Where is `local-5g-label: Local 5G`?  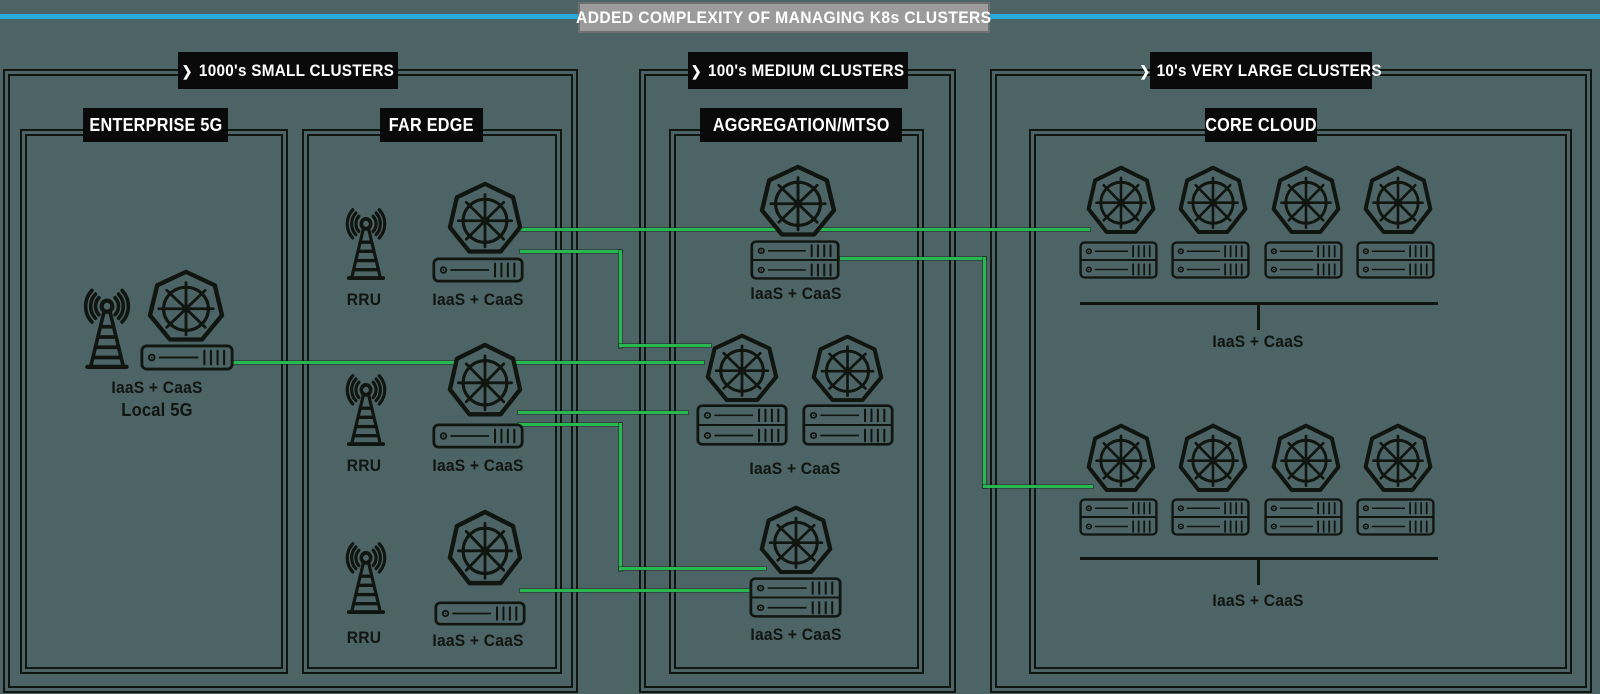
local-5g-label: Local 5G is located at coordinates (157, 410).